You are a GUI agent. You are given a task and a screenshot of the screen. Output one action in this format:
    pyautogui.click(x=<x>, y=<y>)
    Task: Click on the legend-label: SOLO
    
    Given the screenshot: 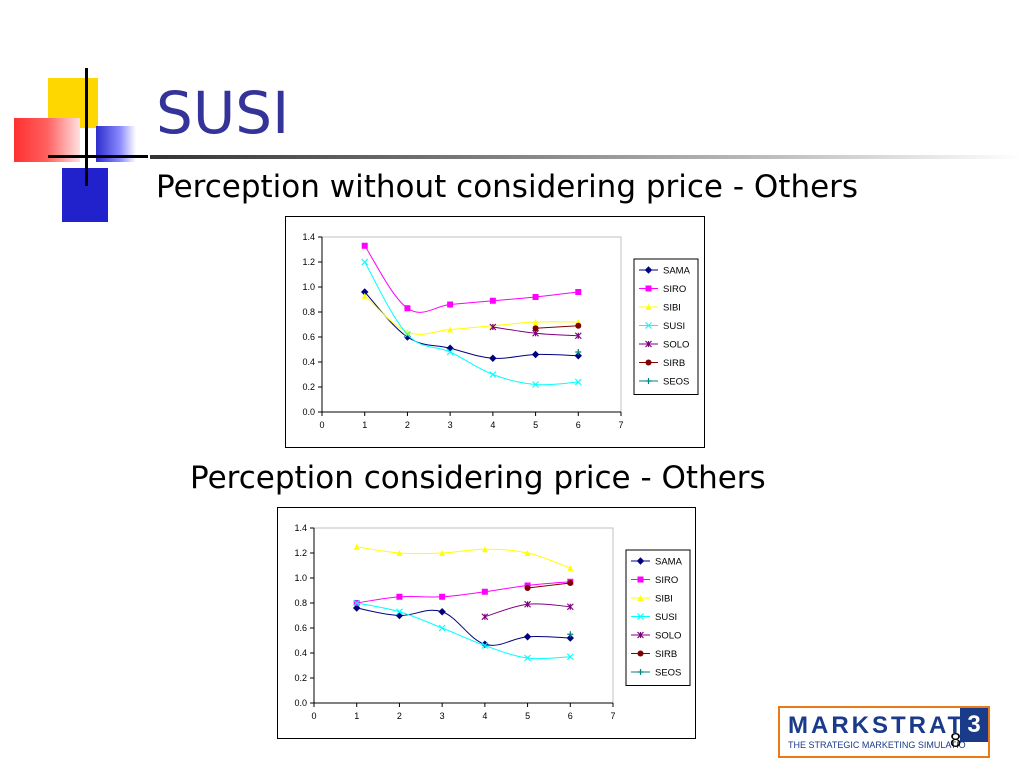 What is the action you would take?
    pyautogui.click(x=676, y=345)
    